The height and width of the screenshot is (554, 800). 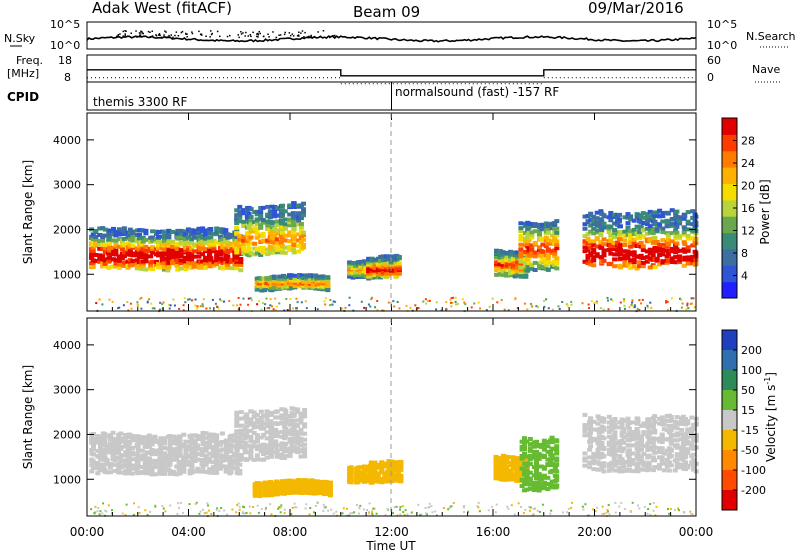 I want to click on colorbar-tick-label: -50, so click(x=750, y=450).